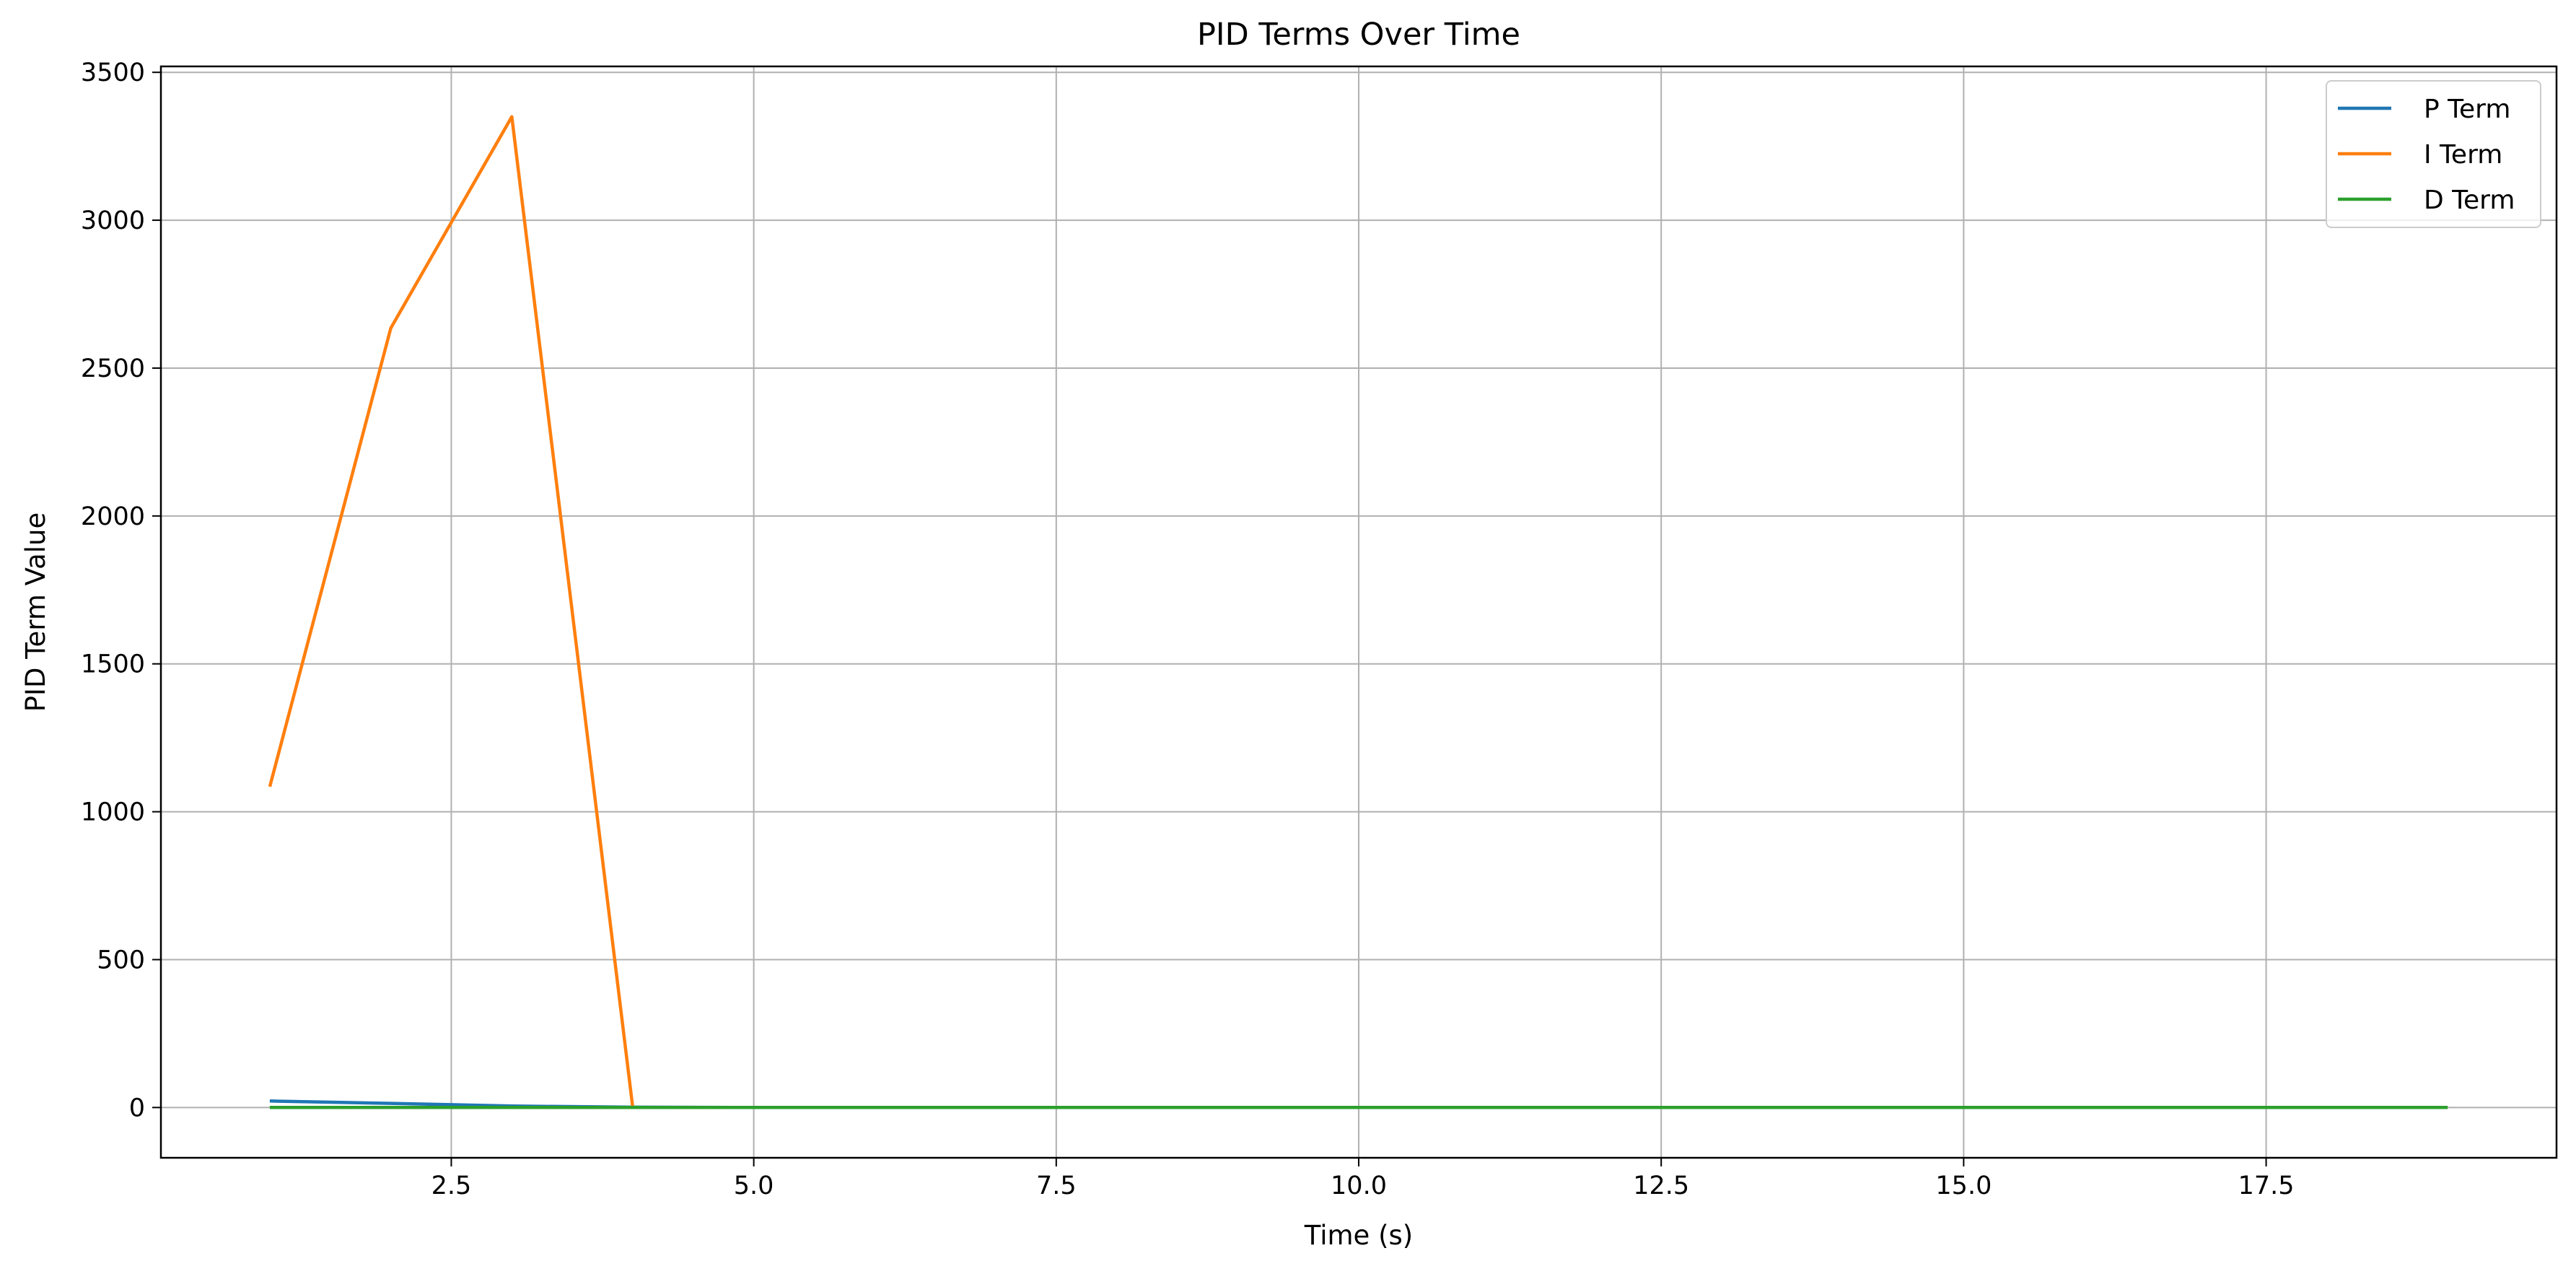 This screenshot has height=1274, width=2576. What do you see at coordinates (2266, 1186) in the screenshot?
I see `x-tick-label: 17.5` at bounding box center [2266, 1186].